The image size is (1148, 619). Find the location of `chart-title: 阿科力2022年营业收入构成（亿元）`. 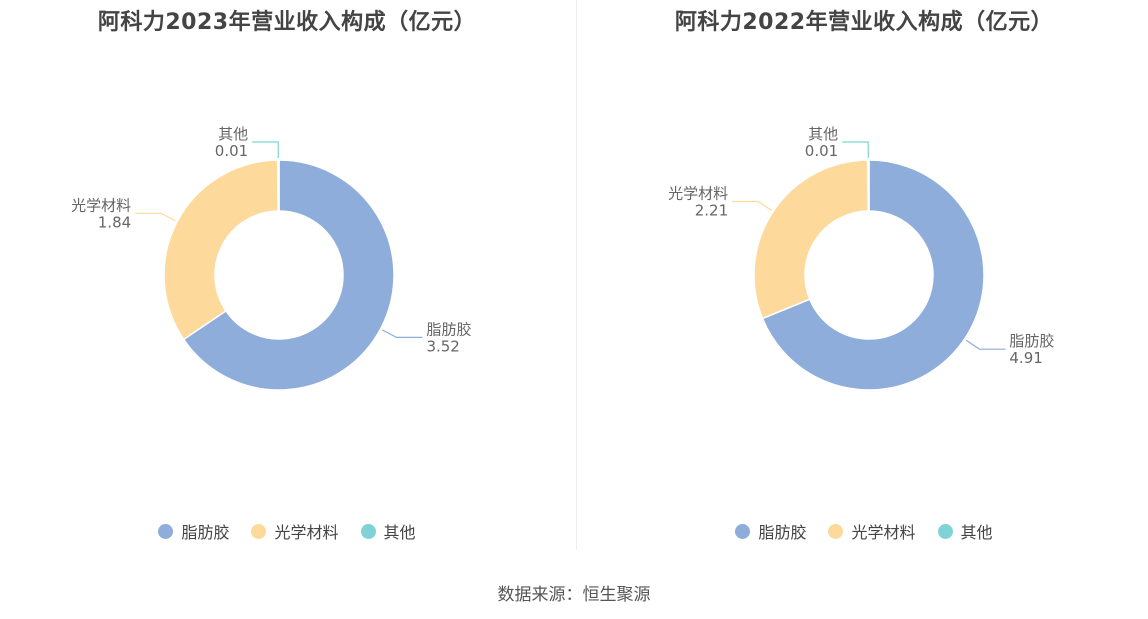

chart-title: 阿科力2022年营业收入构成（亿元） is located at coordinates (864, 22).